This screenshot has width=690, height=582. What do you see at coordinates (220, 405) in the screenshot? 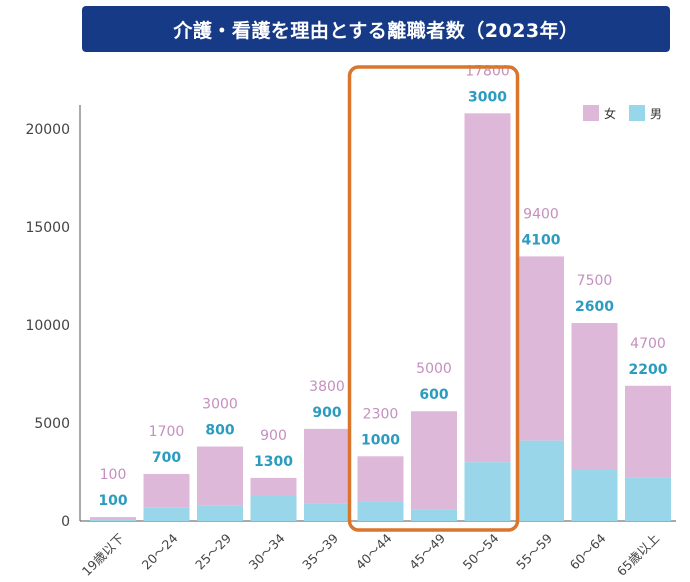
I see `data-label-female: 3000` at bounding box center [220, 405].